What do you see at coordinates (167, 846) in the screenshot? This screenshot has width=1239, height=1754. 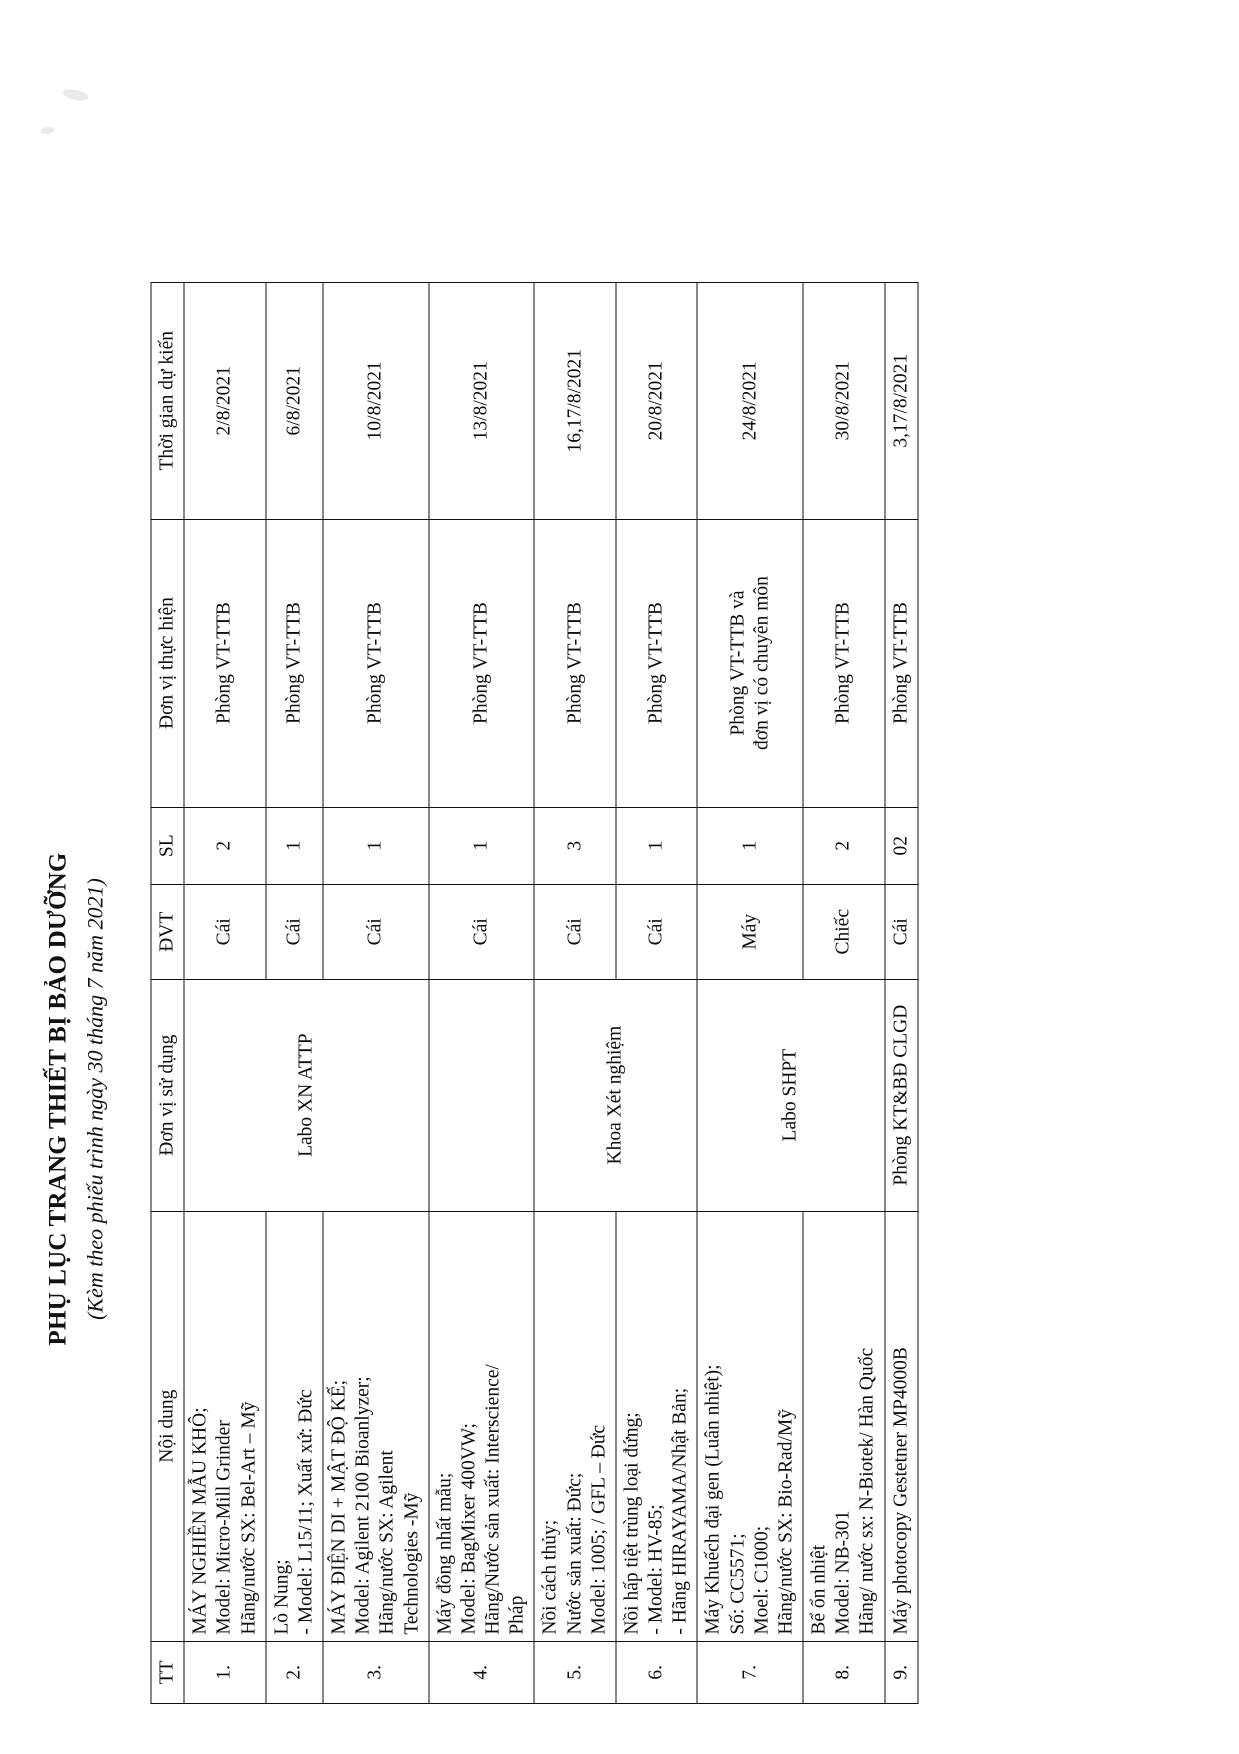 I see `column-header-sl: SL` at bounding box center [167, 846].